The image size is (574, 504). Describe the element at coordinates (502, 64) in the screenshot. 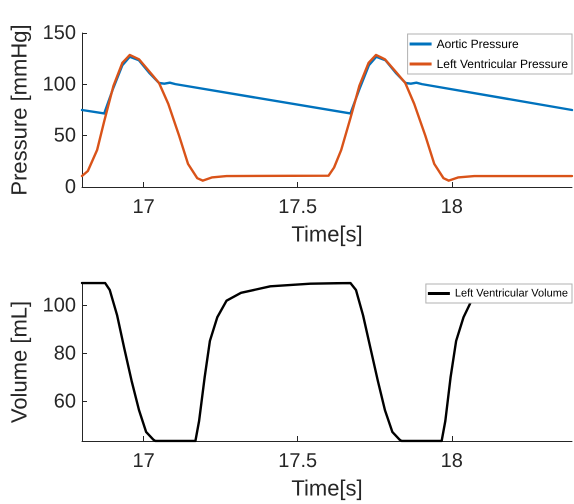

I see `legend-label: Left Ventricular Pressure` at that location.